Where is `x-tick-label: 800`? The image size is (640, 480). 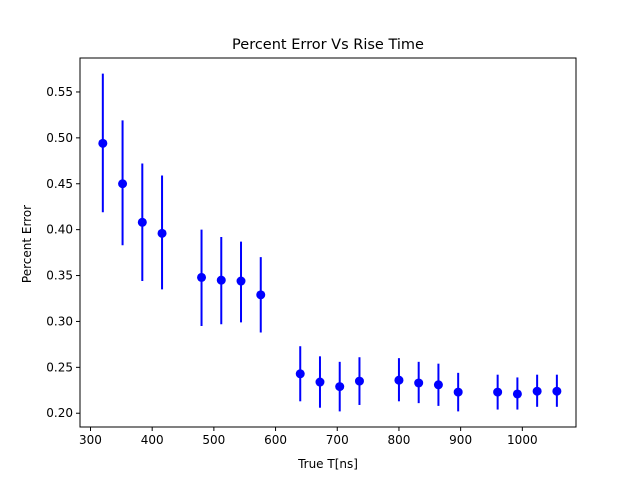
x-tick-label: 800 is located at coordinates (398, 440).